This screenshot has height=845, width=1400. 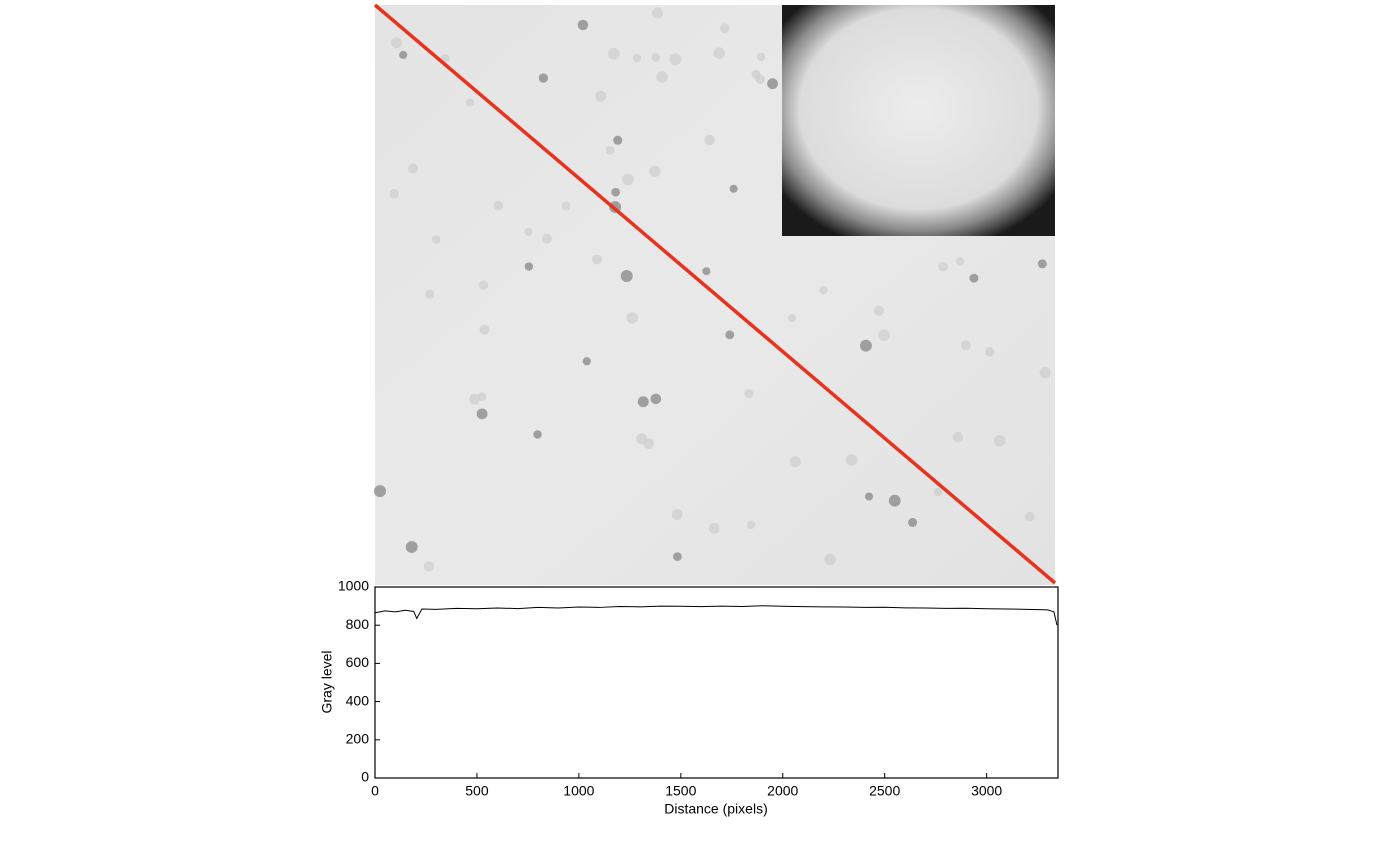 I want to click on y-tick-label: 800, so click(x=358, y=624).